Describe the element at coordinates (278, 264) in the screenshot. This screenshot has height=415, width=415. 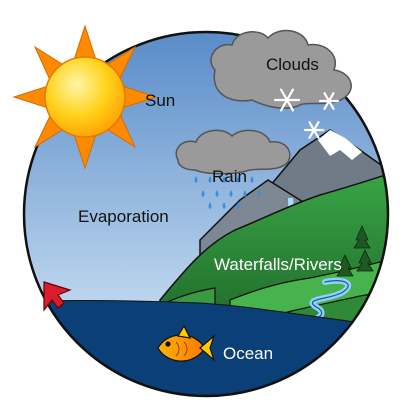
I see `label-waterfalls-rivers: Waterfalls/Rivers` at that location.